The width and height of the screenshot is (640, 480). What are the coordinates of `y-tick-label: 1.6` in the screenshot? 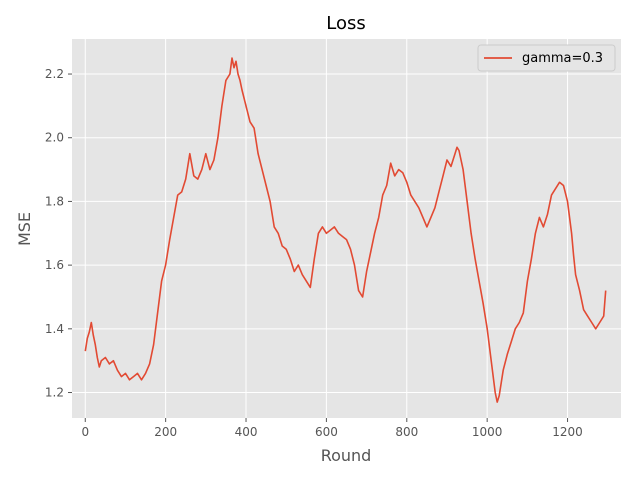 It's located at (54, 265).